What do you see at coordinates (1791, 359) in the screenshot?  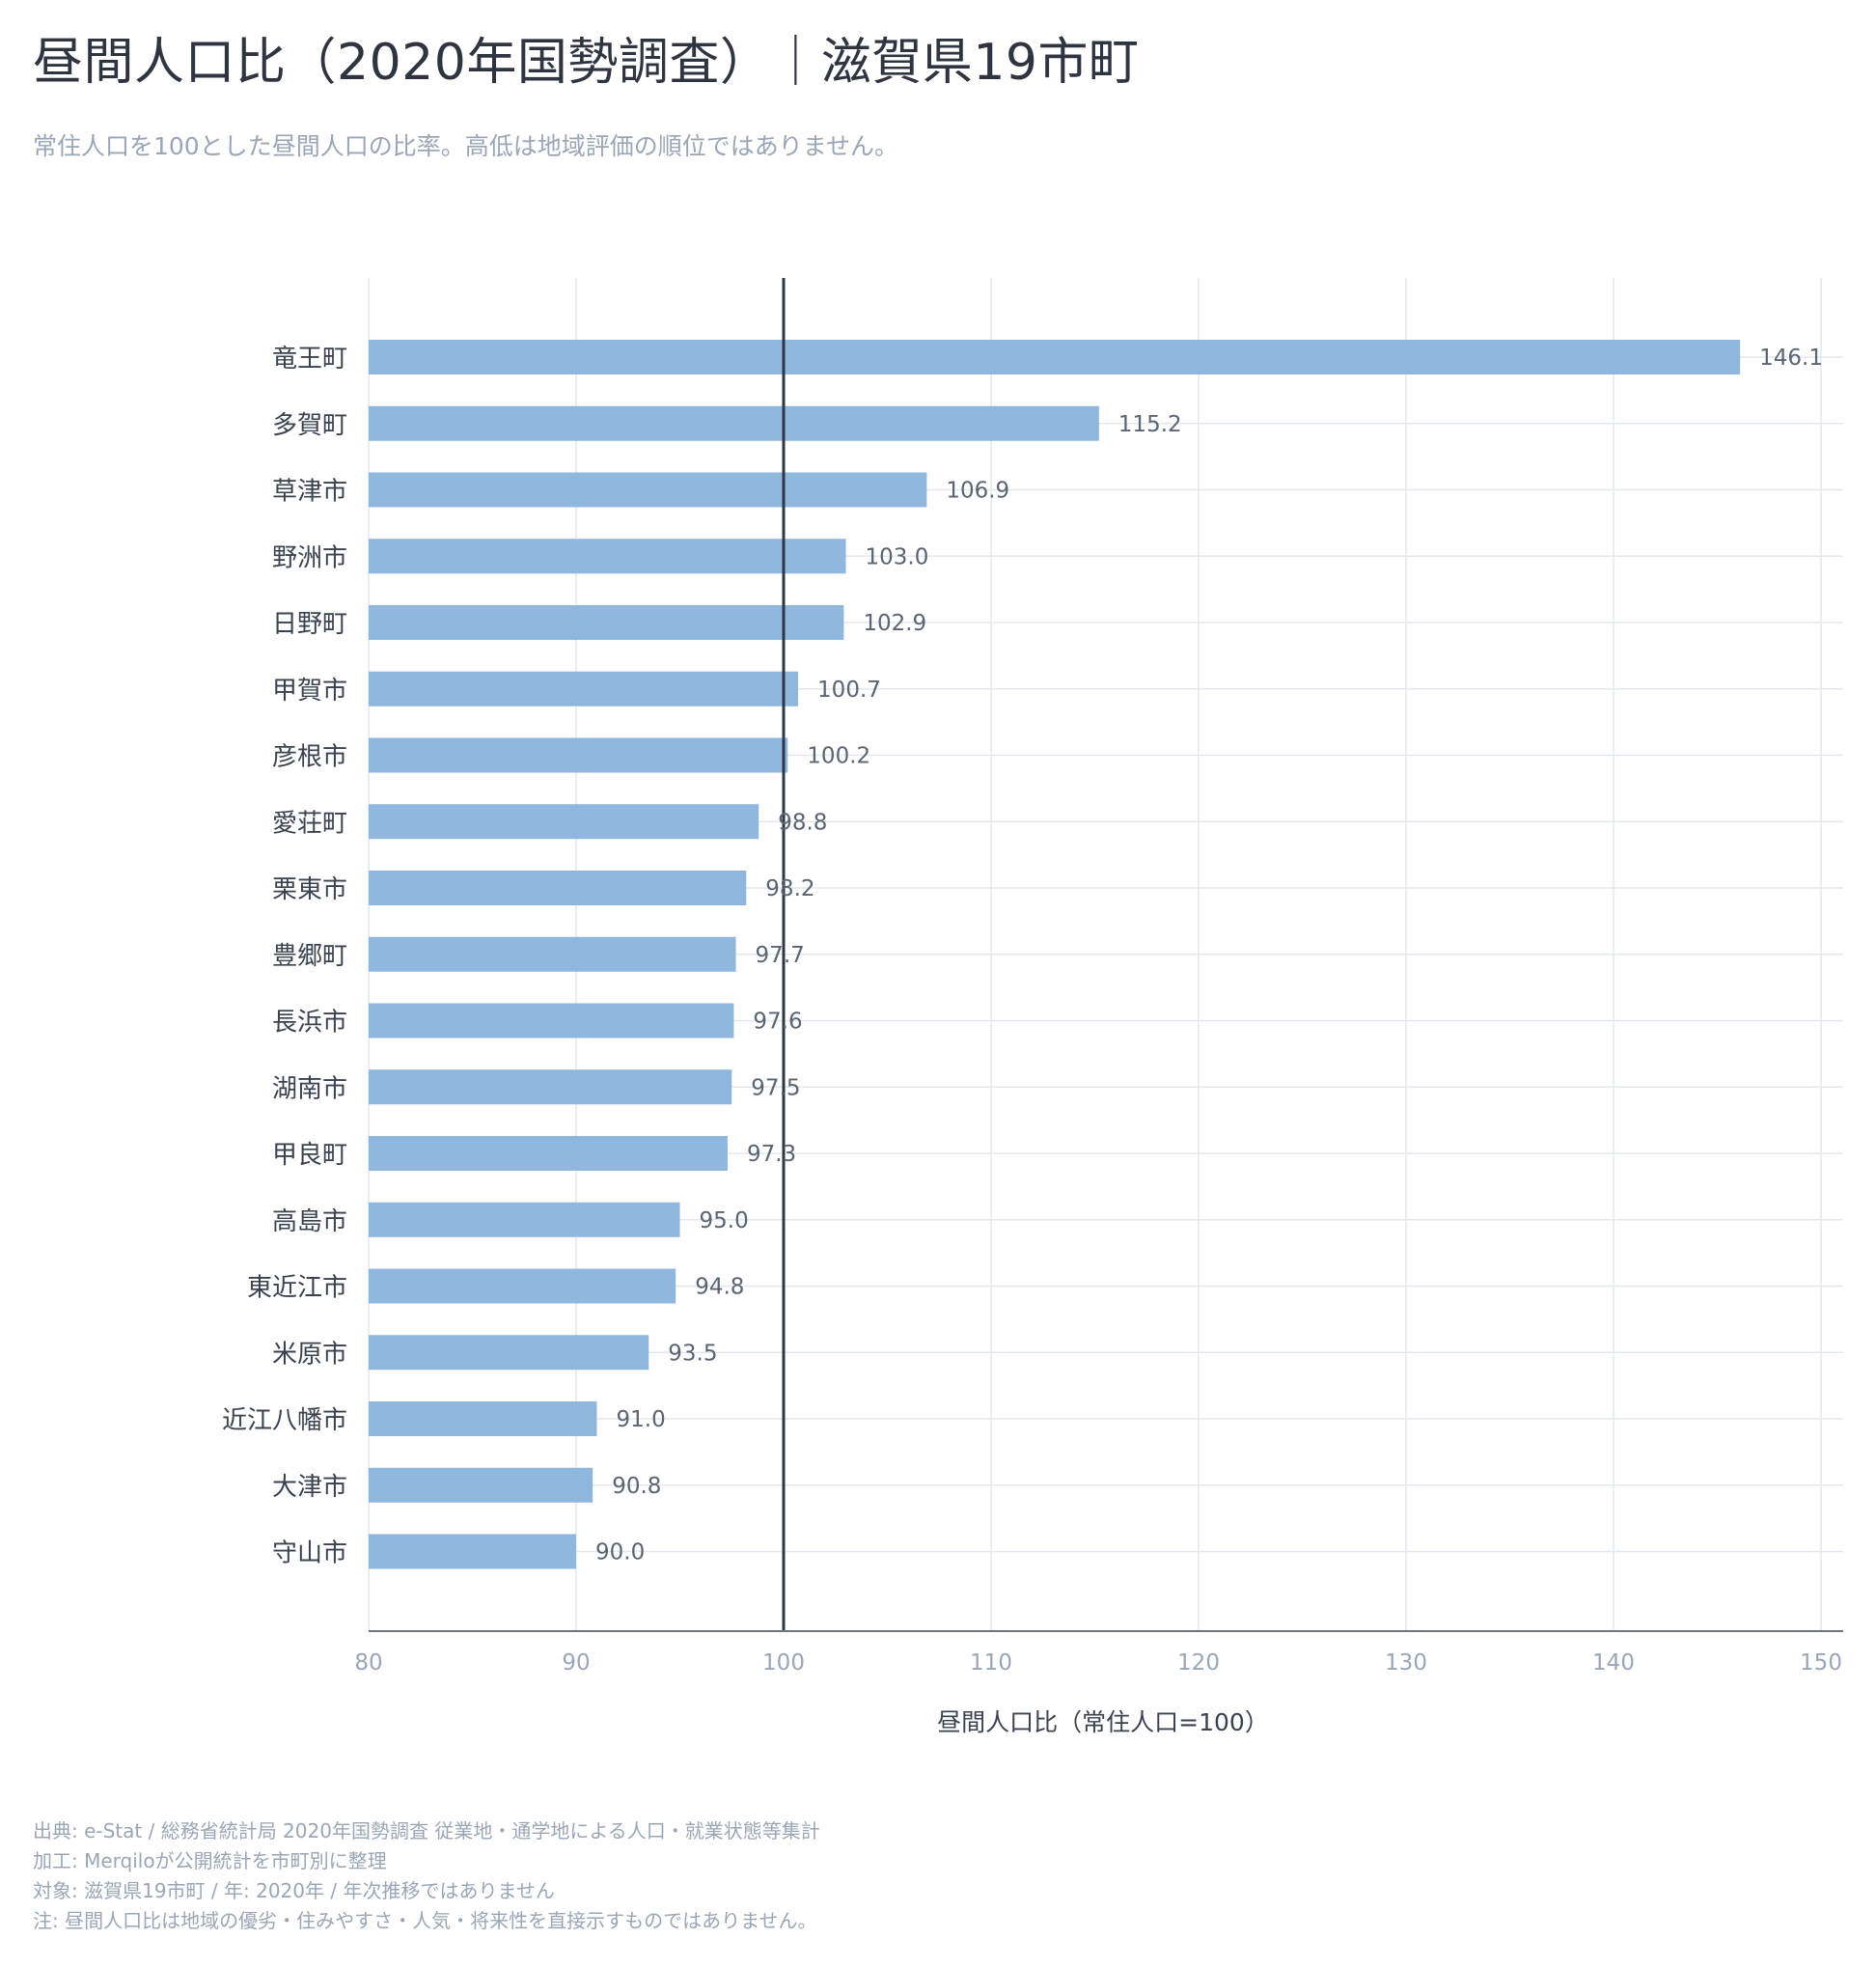 I see `value-label: 146.1` at bounding box center [1791, 359].